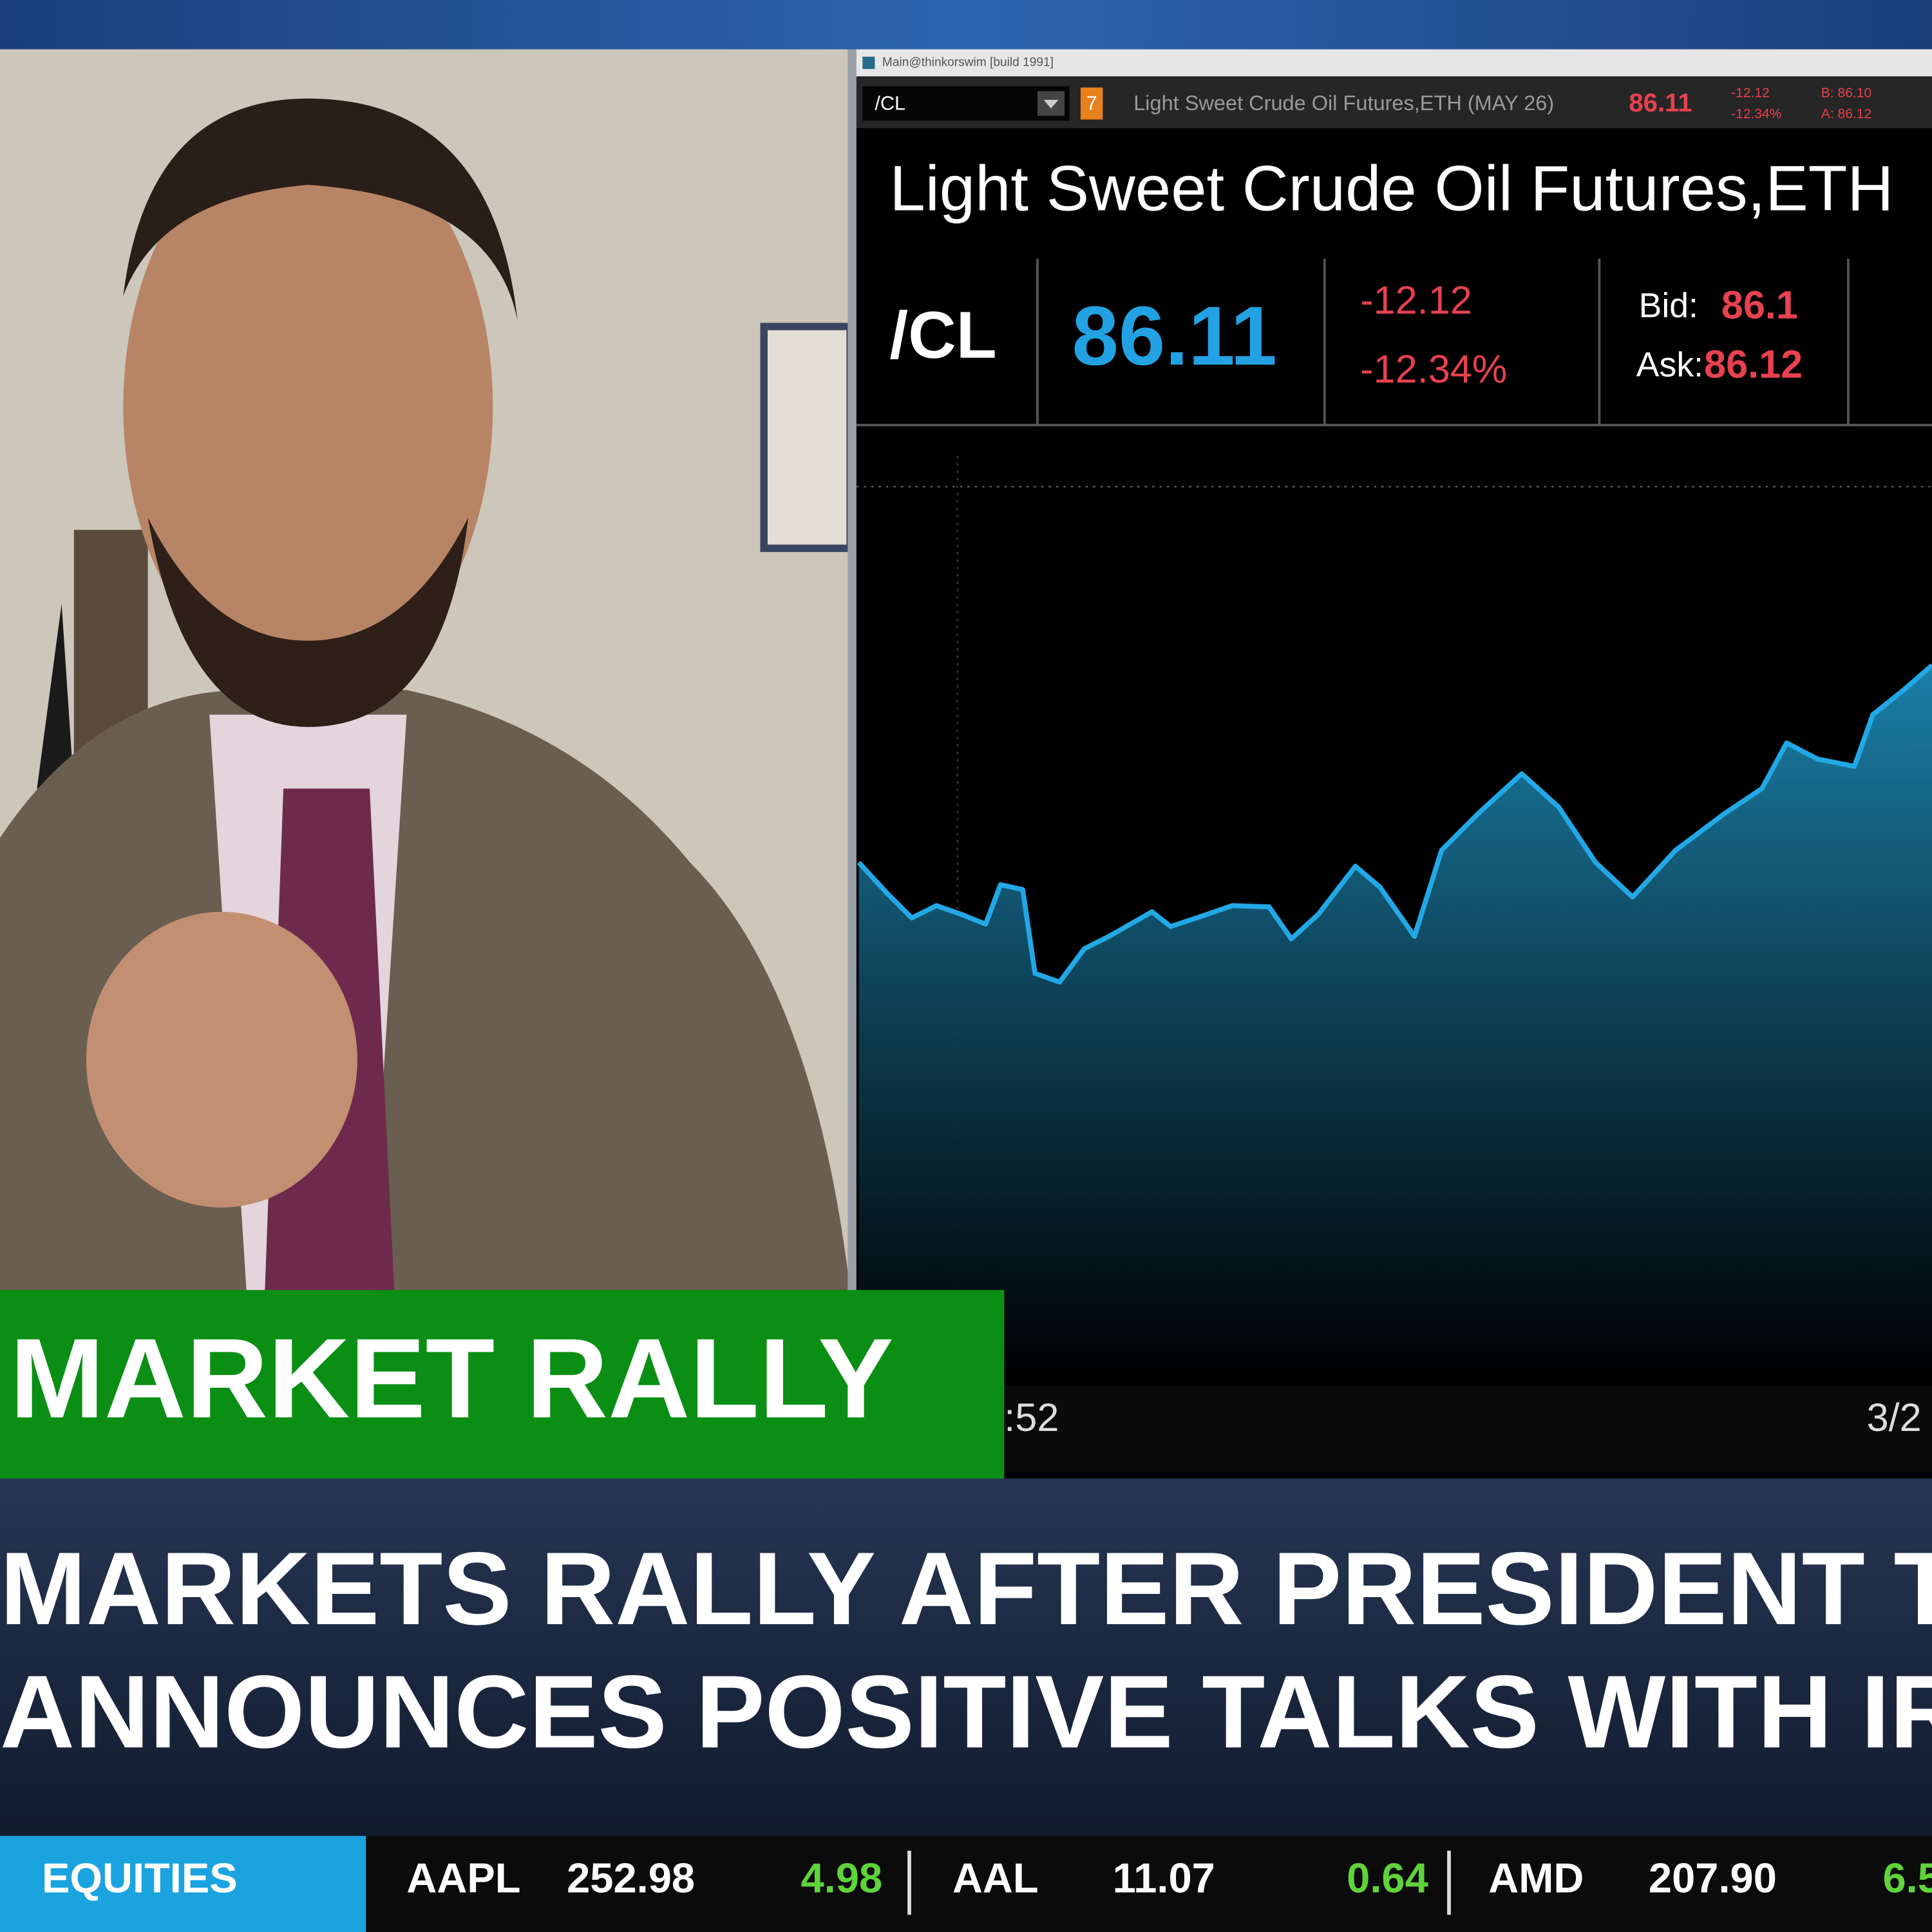  I want to click on quote-symbol: /CL, so click(943, 334).